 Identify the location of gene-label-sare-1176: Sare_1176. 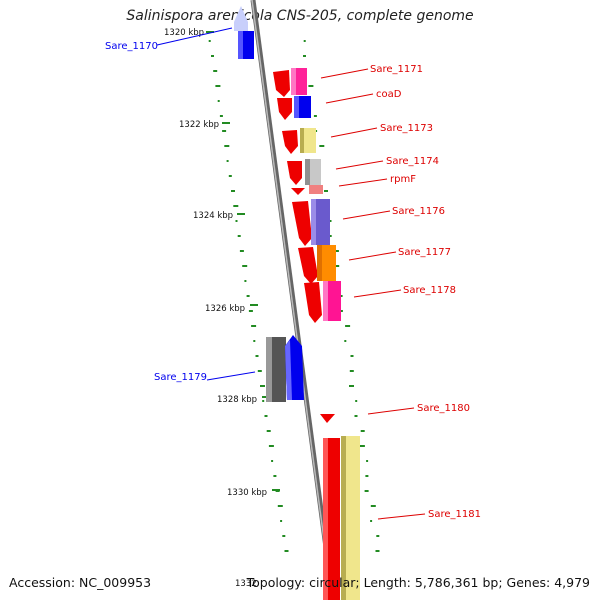
(418, 211).